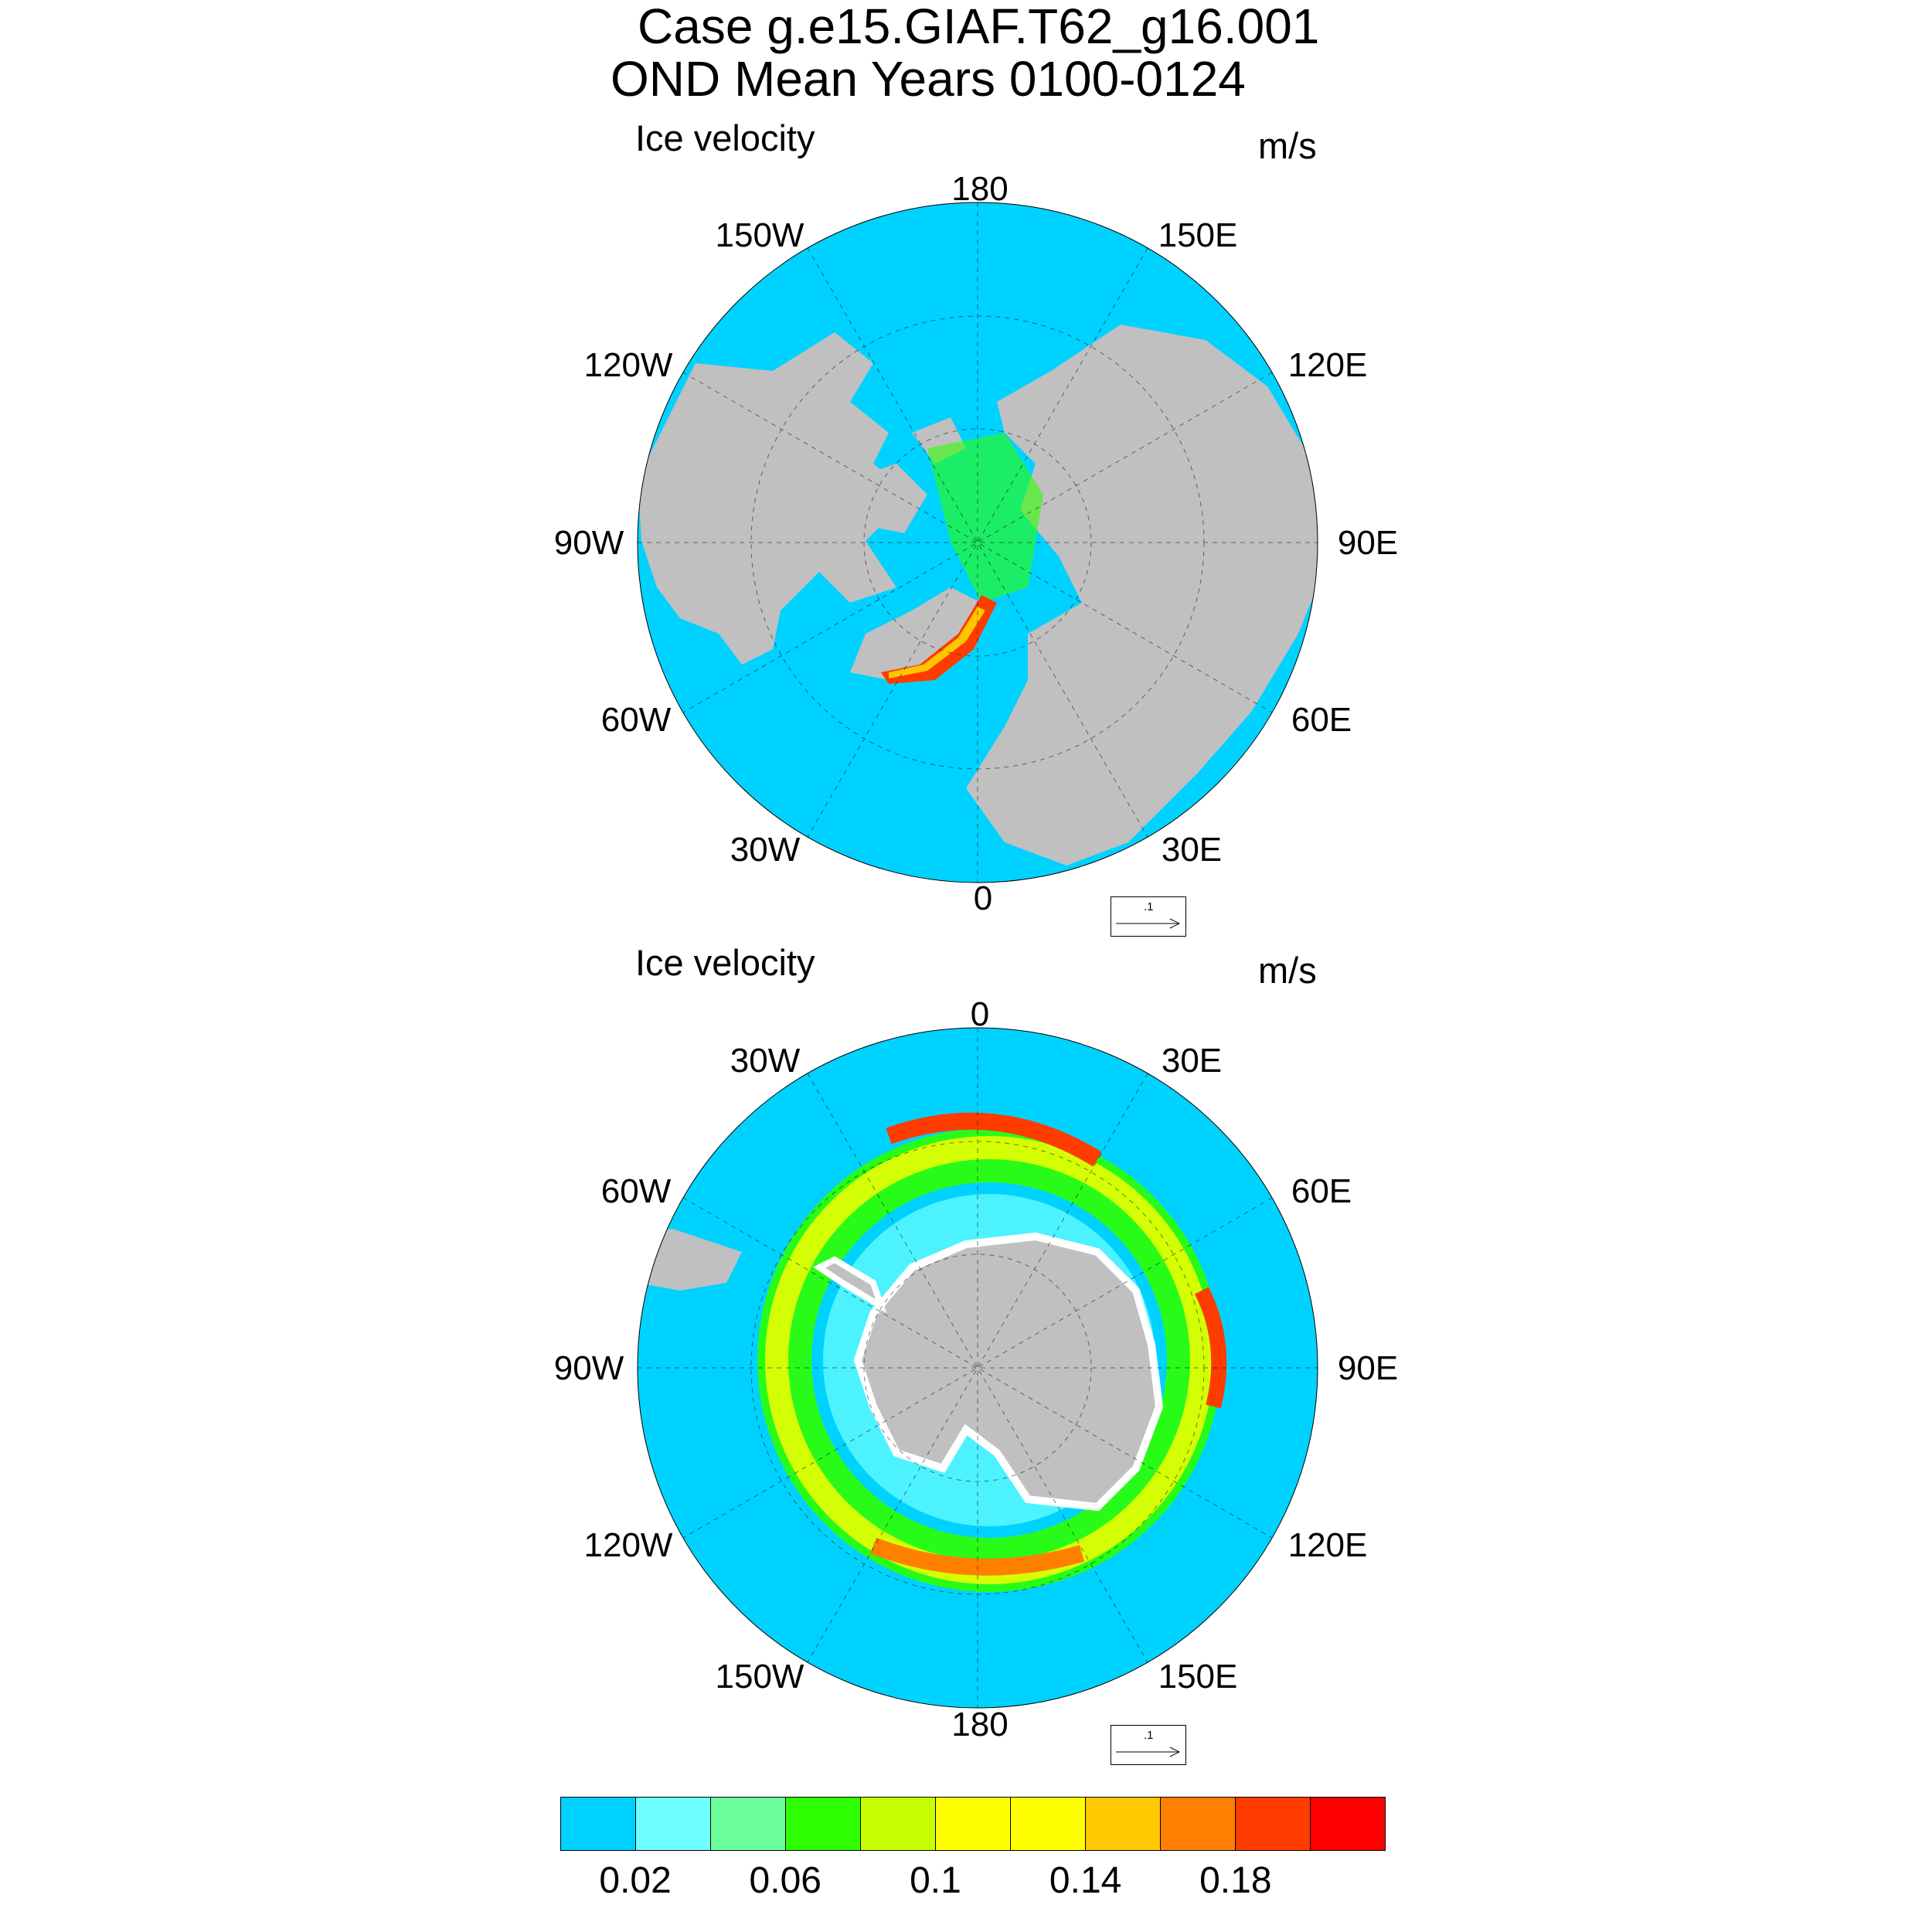 The height and width of the screenshot is (1932, 1932). I want to click on south-panel-title: Ice velocity, so click(725, 963).